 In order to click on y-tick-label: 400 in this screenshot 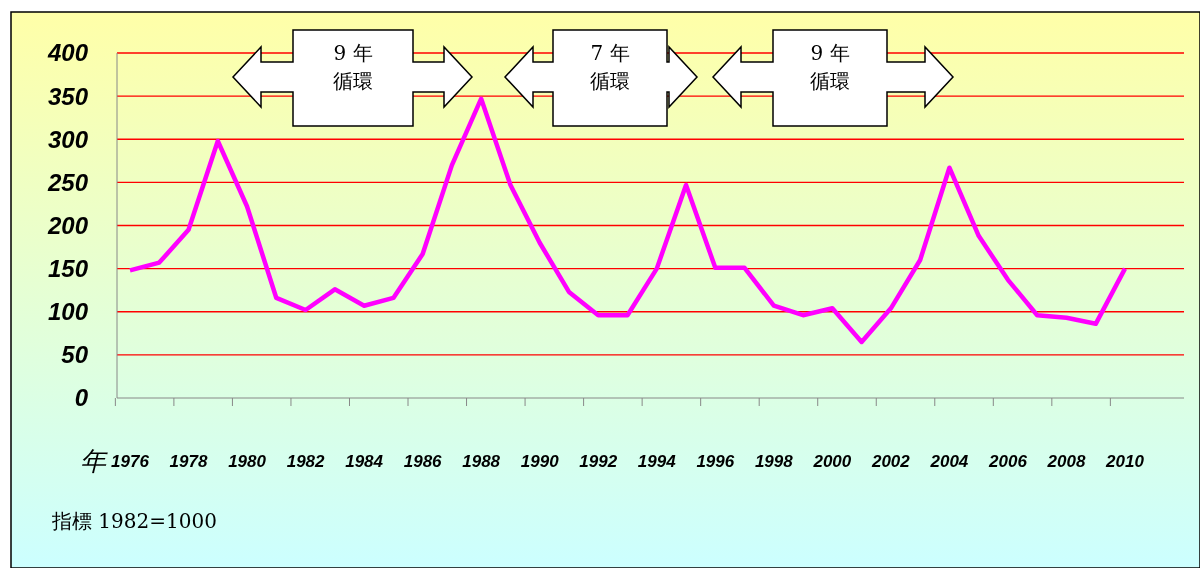, I will do `click(67, 53)`.